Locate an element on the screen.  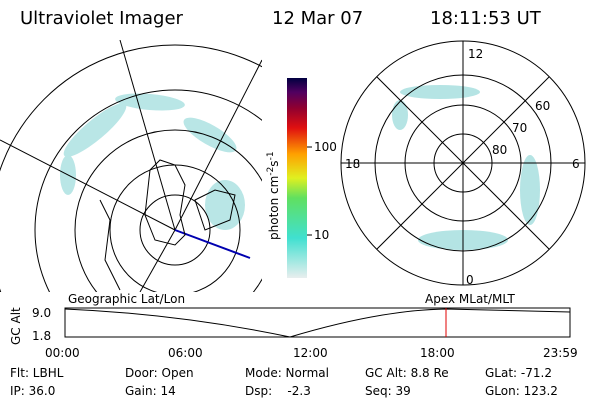
colorbar-tick-label: 10 is located at coordinates (321, 235).